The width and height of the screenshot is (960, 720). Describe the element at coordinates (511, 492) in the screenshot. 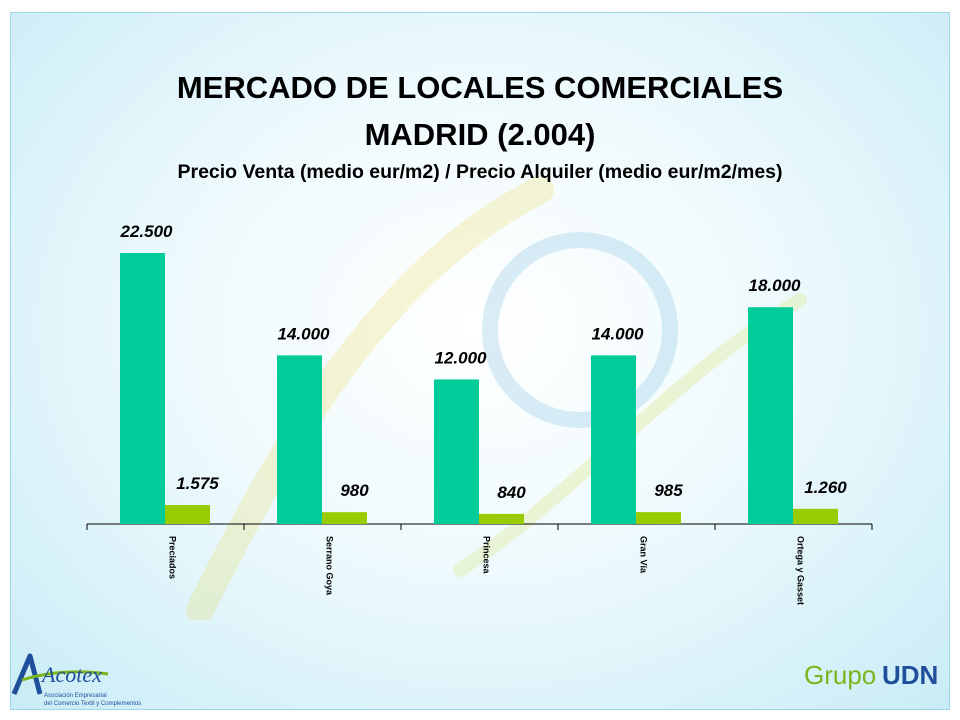

I see `data-label-rent-price: 840` at that location.